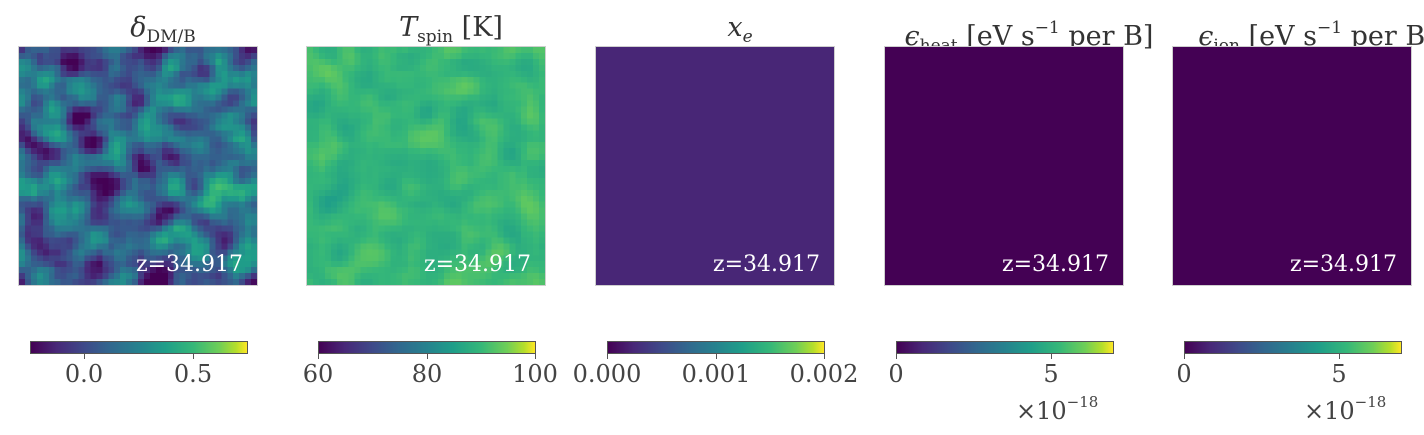 This screenshot has width=1424, height=435. I want to click on colorbar-delta, so click(139, 347).